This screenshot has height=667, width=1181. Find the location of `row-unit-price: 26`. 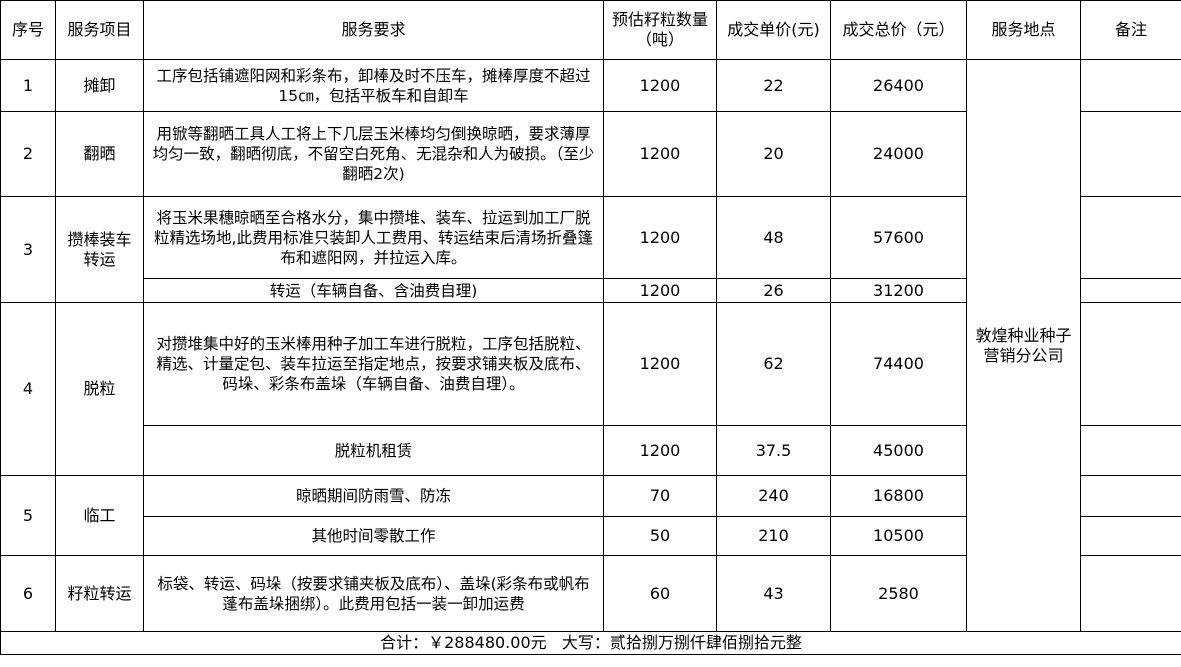

row-unit-price: 26 is located at coordinates (773, 290).